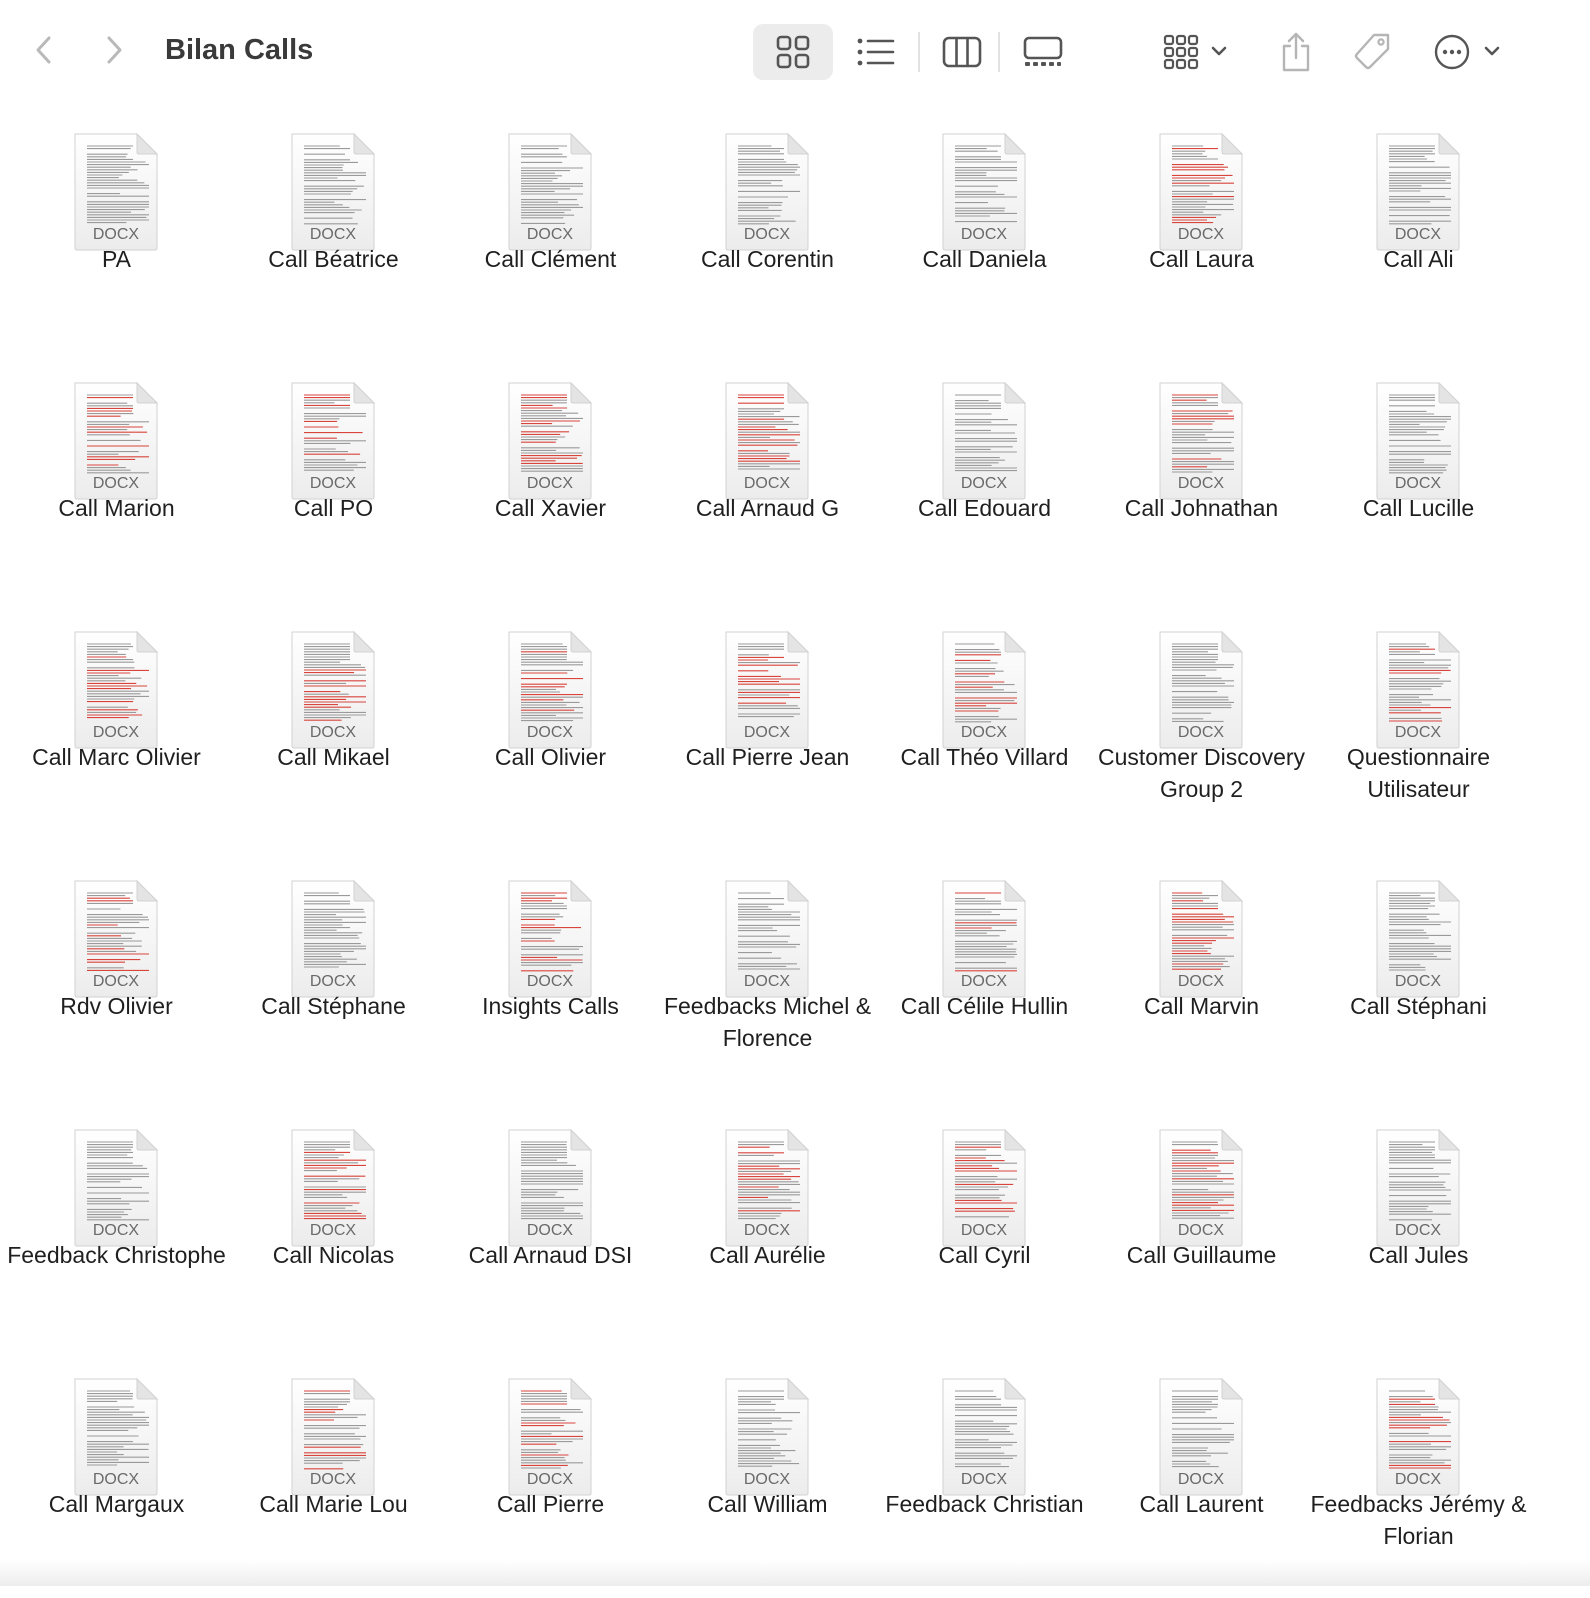  I want to click on file-item: DOCX Call Clément, so click(550, 228).